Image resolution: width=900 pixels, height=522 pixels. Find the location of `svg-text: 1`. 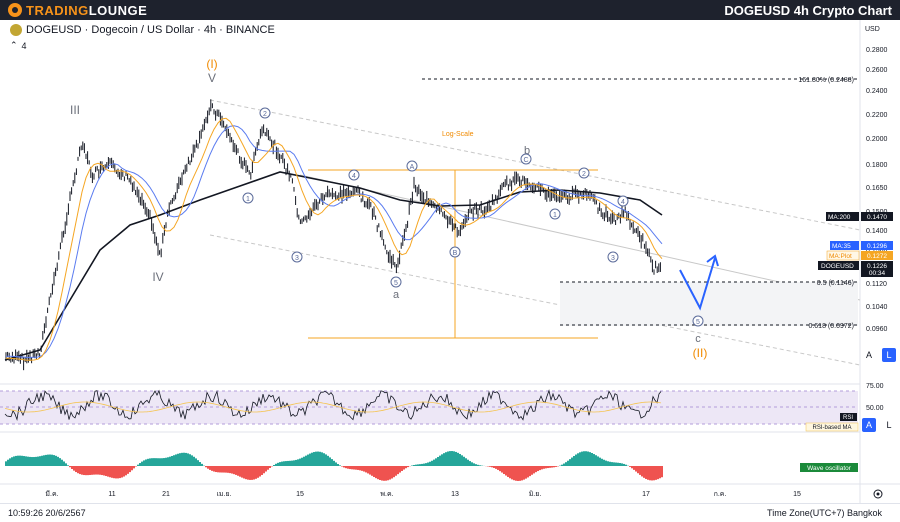

svg-text: 1 is located at coordinates (248, 199).